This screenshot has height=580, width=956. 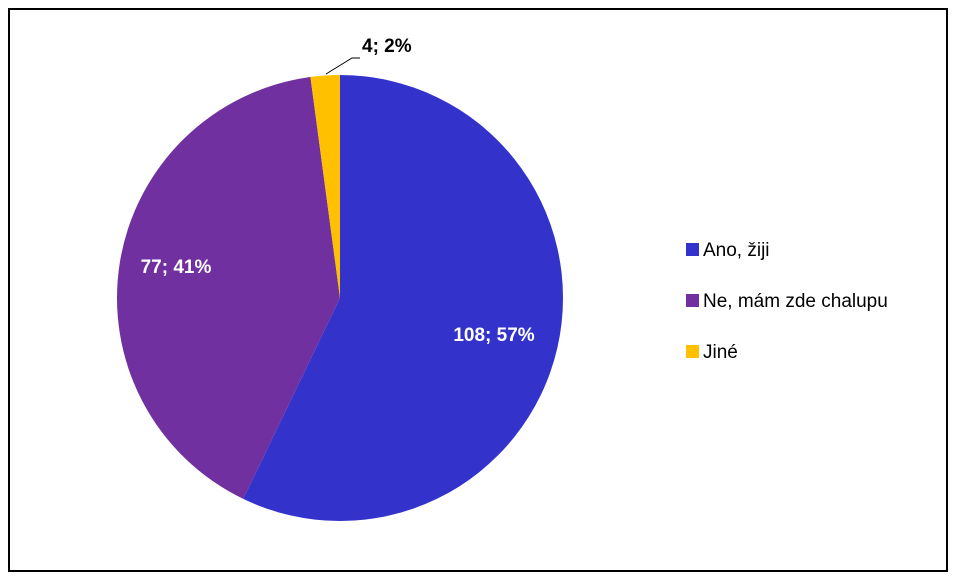 I want to click on pie-slice-jine, so click(x=325, y=186).